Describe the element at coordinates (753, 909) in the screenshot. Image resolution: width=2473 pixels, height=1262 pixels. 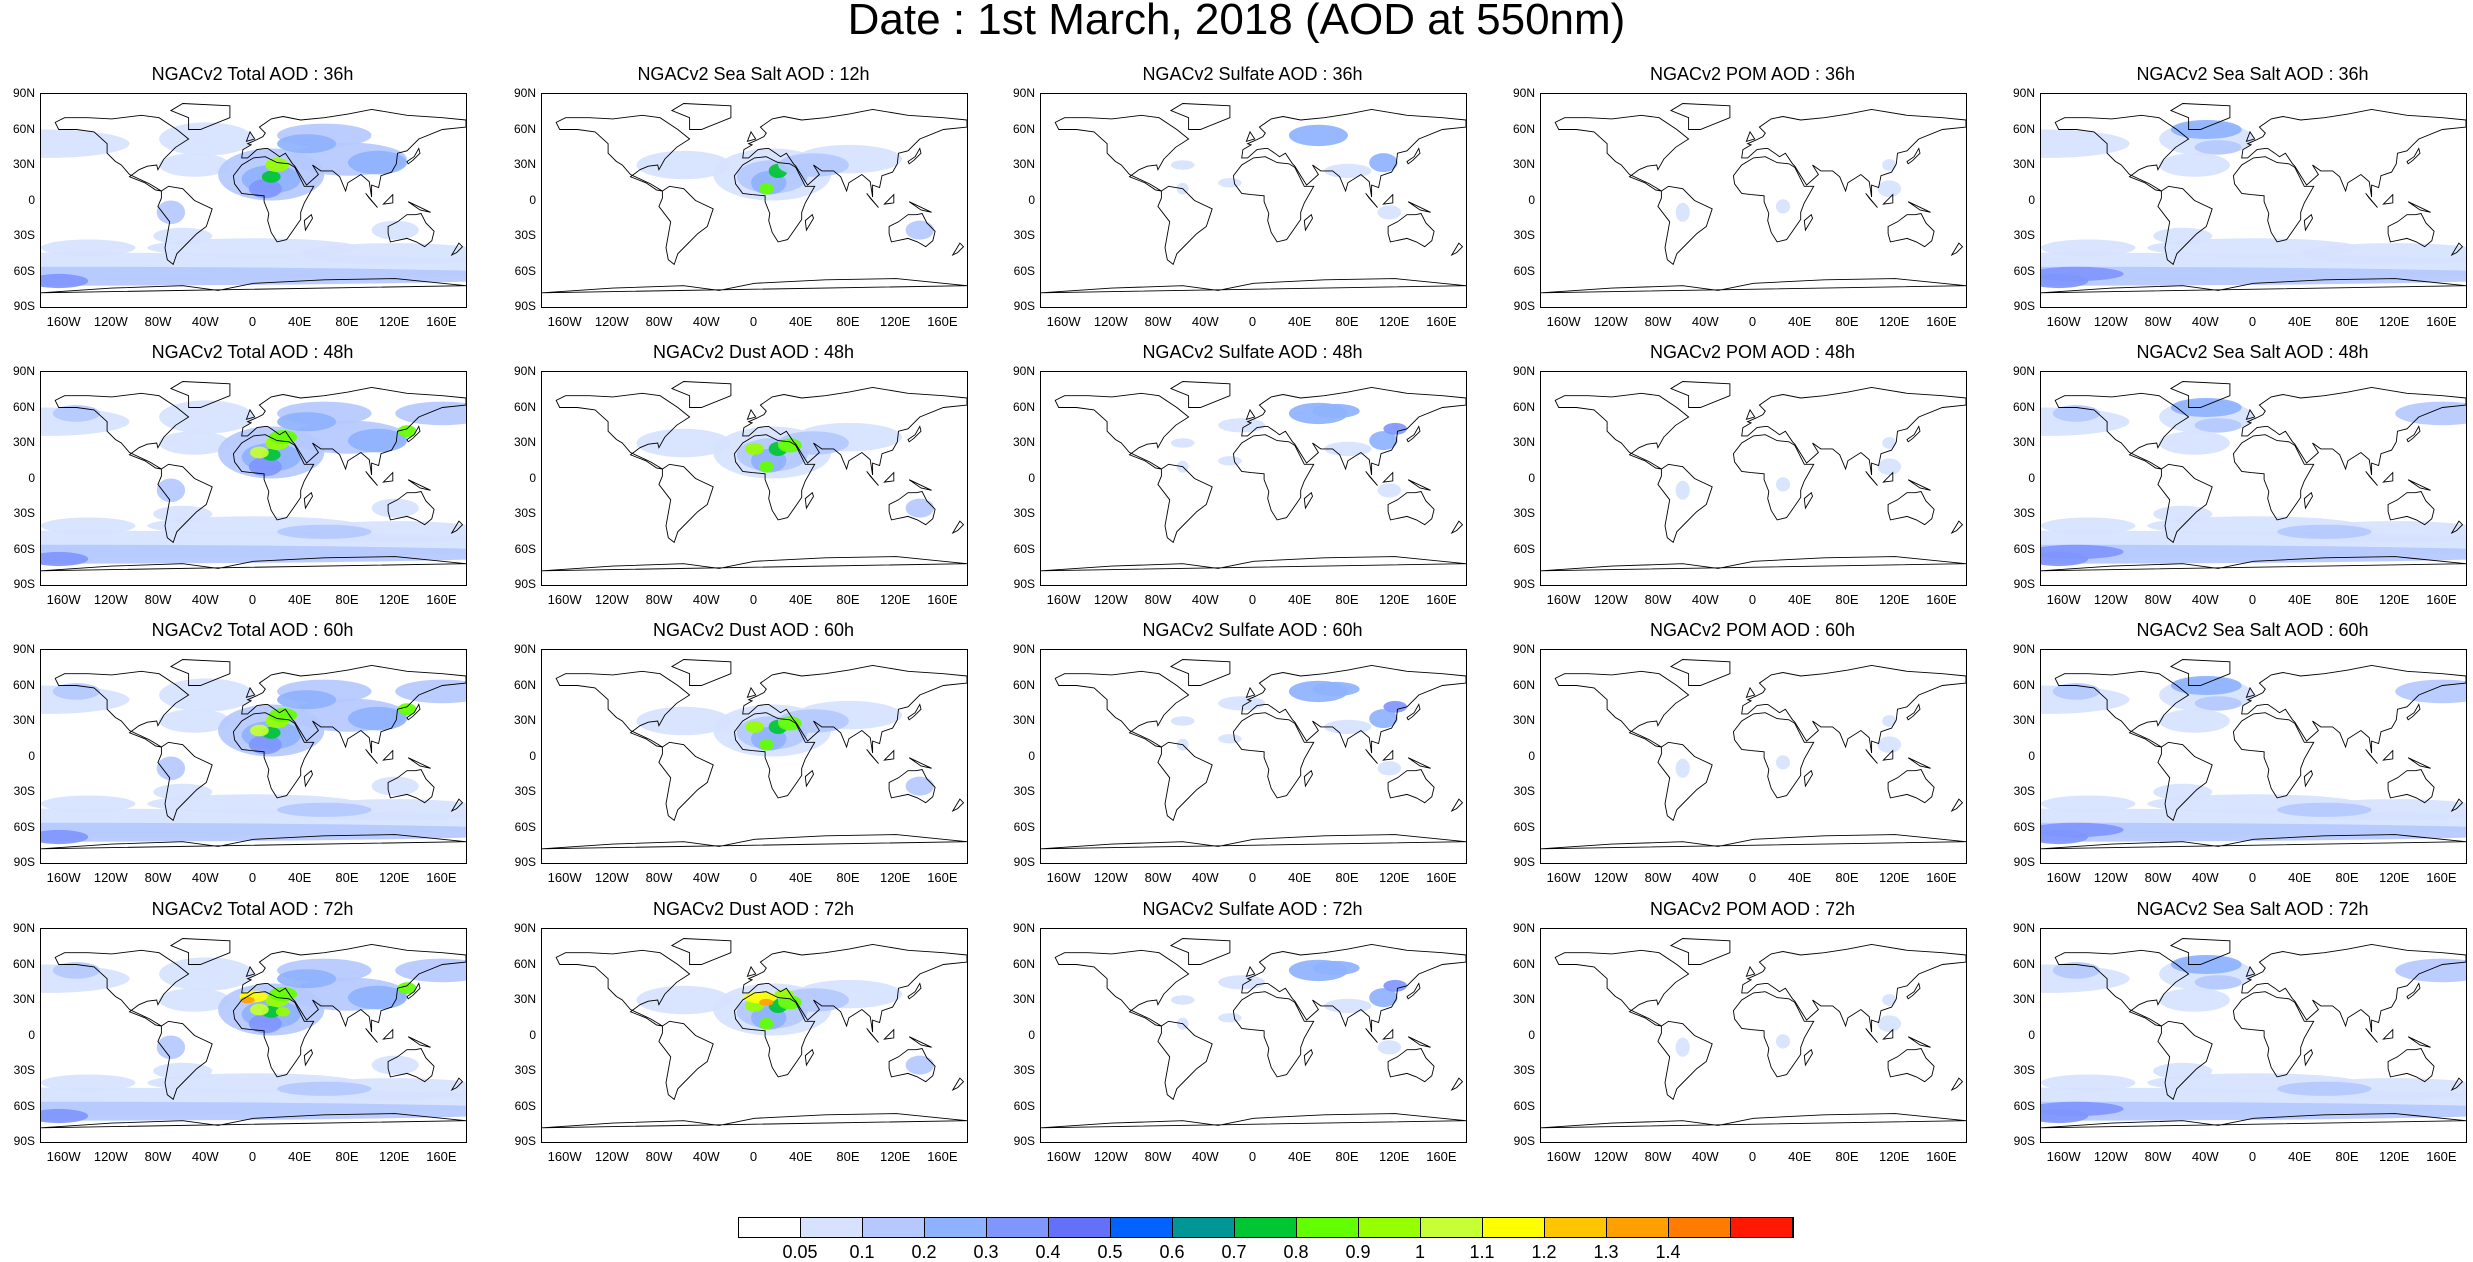
I see `panel-title: NGACv2 Dust AOD : 72h` at that location.